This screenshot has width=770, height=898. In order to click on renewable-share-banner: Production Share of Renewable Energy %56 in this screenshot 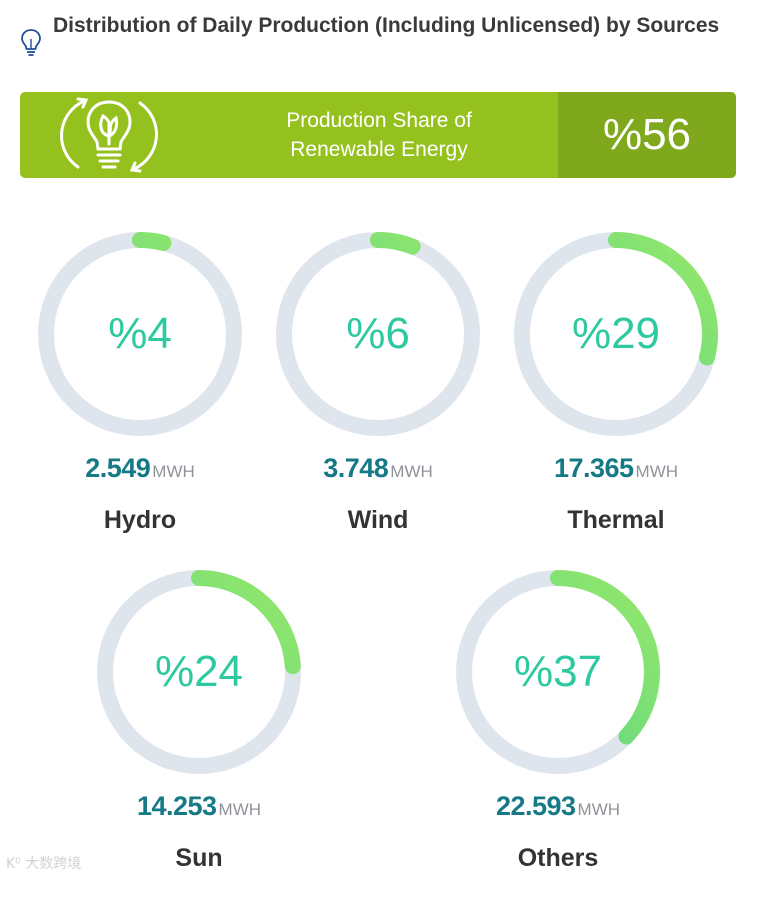, I will do `click(378, 135)`.